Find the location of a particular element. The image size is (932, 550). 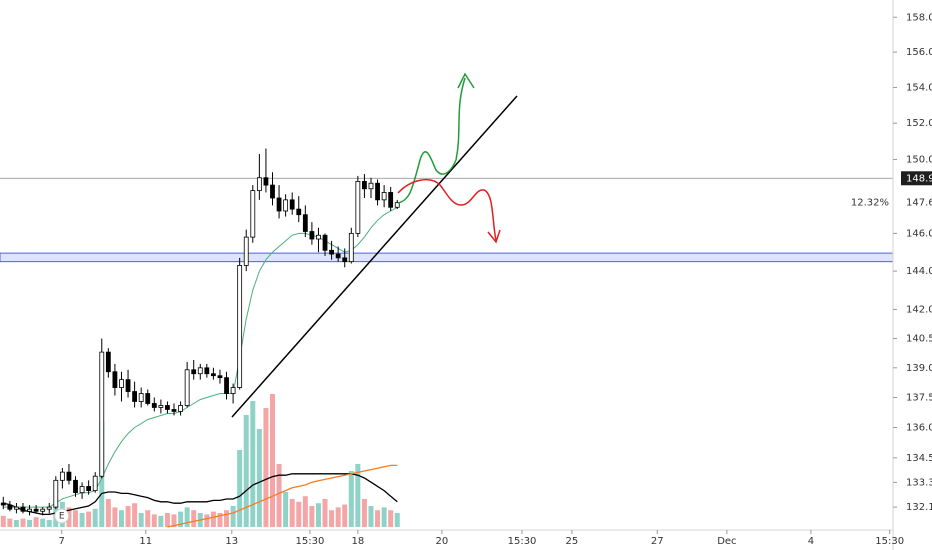

bearish-arrow is located at coordinates (449, 211).